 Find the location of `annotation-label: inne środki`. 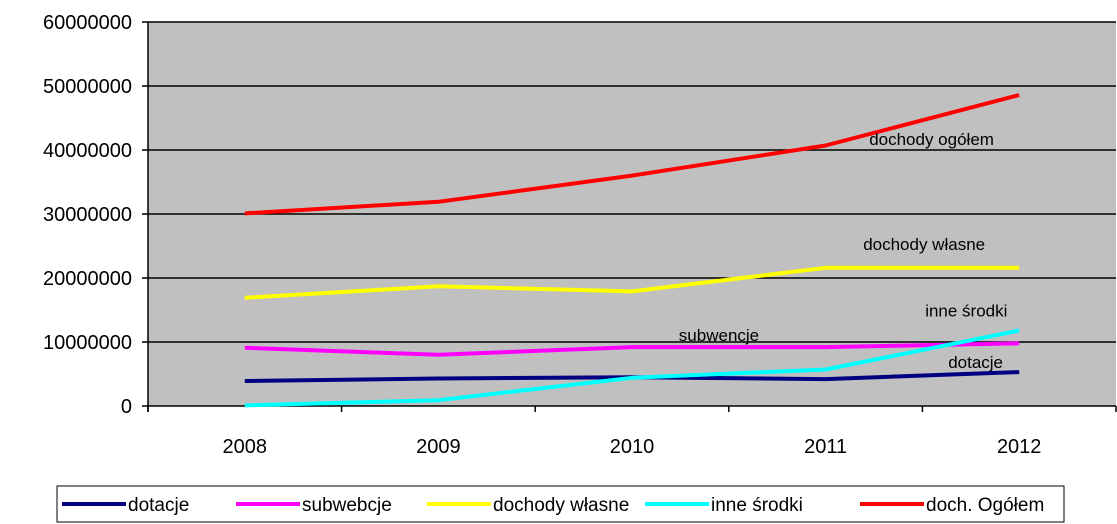

annotation-label: inne środki is located at coordinates (966, 310).